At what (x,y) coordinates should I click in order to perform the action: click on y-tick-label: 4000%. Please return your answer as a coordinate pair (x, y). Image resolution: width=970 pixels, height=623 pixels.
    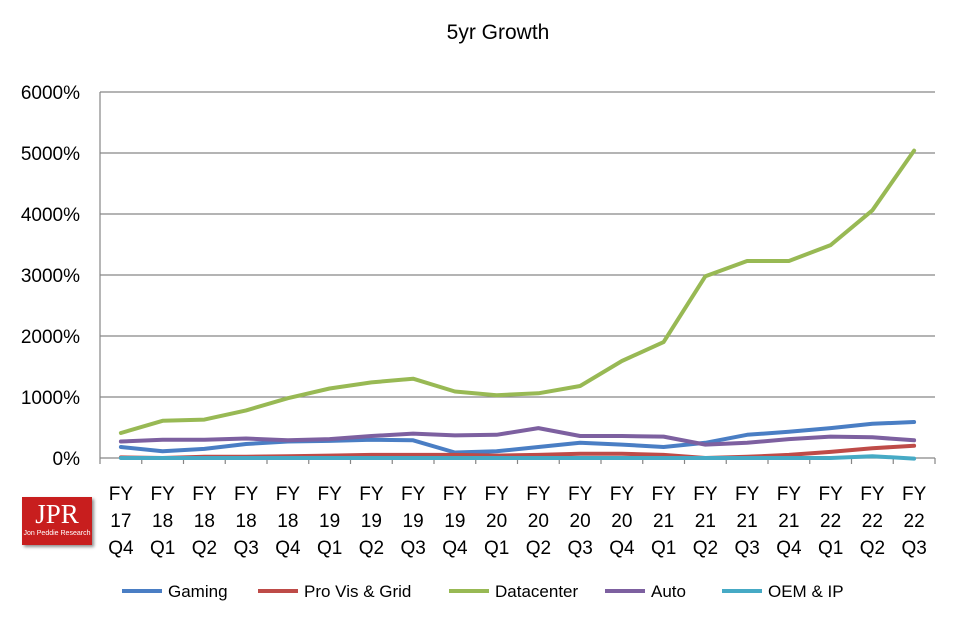
    Looking at the image, I should click on (50, 215).